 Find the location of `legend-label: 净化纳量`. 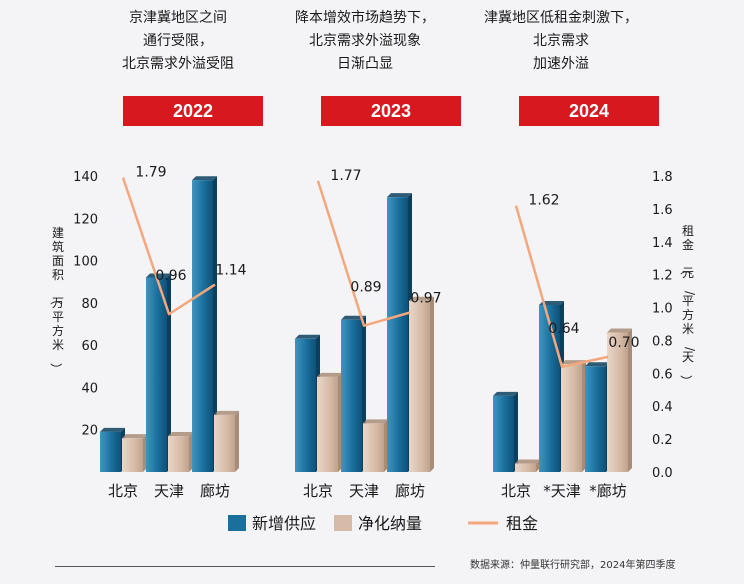

legend-label: 净化纳量 is located at coordinates (390, 523).